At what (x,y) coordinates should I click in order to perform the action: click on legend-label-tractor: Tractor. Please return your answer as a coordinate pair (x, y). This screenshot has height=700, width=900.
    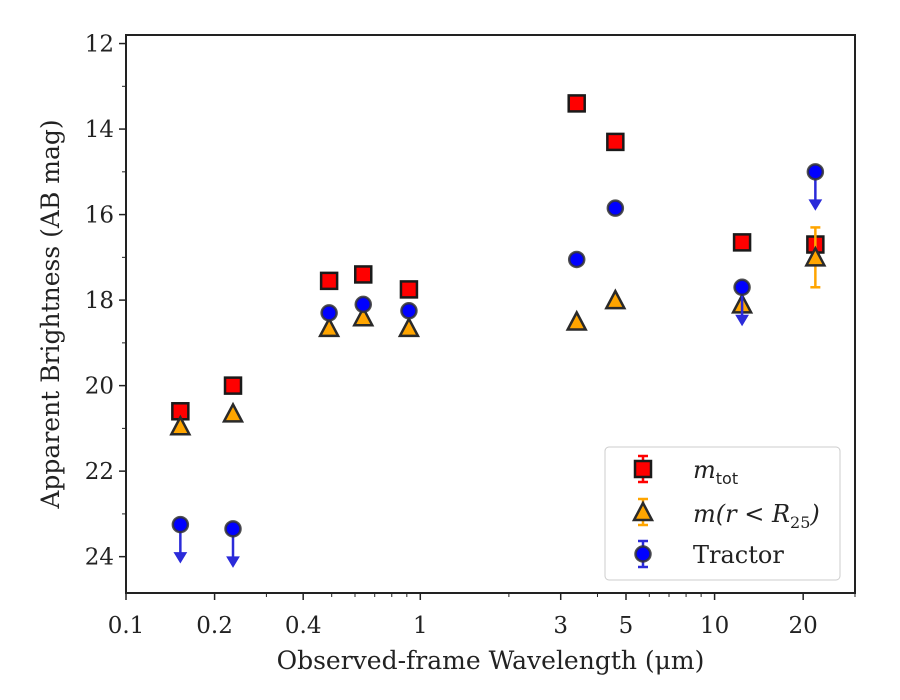
    Looking at the image, I should click on (738, 555).